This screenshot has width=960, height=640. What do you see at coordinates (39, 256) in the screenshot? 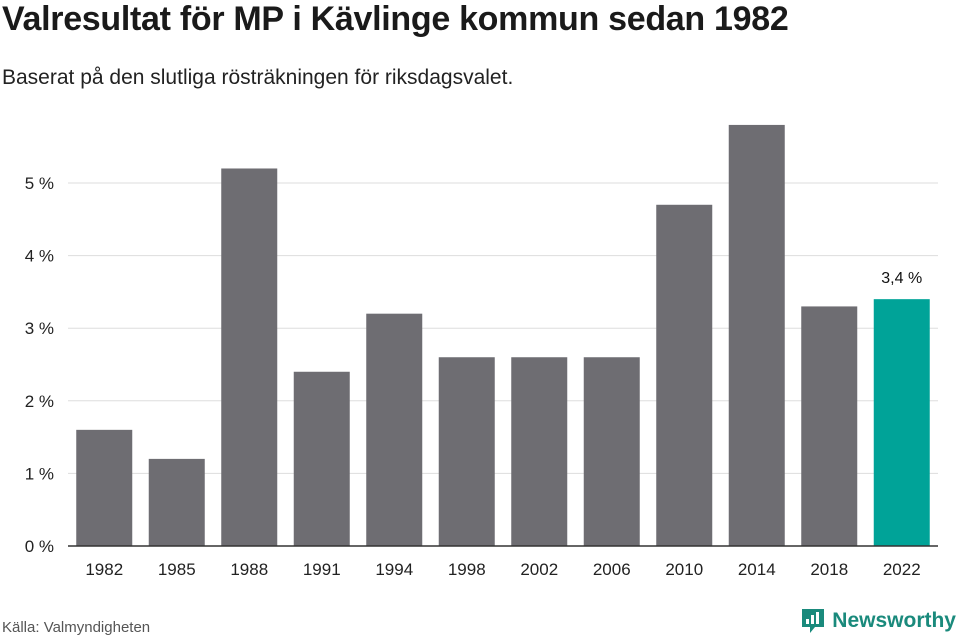
I see `y-tick-label: 4 %` at bounding box center [39, 256].